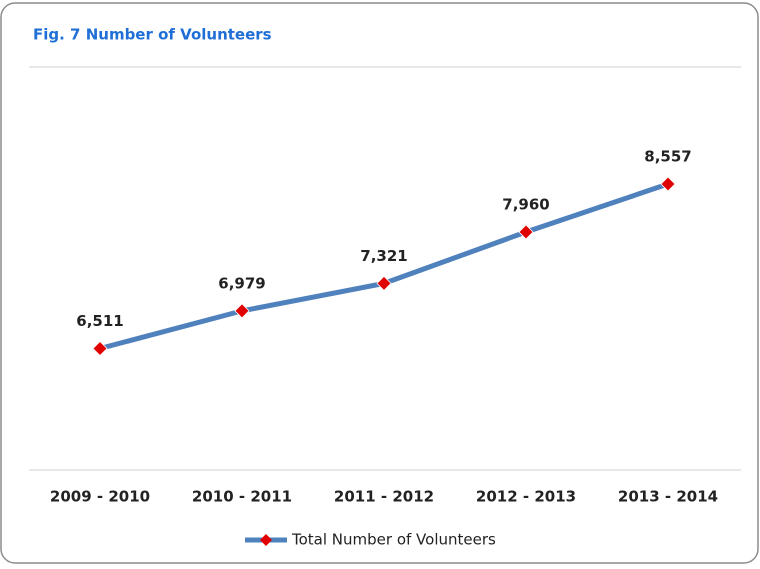  What do you see at coordinates (100, 497) in the screenshot?
I see `x-tick-label: 2009 - 2010` at bounding box center [100, 497].